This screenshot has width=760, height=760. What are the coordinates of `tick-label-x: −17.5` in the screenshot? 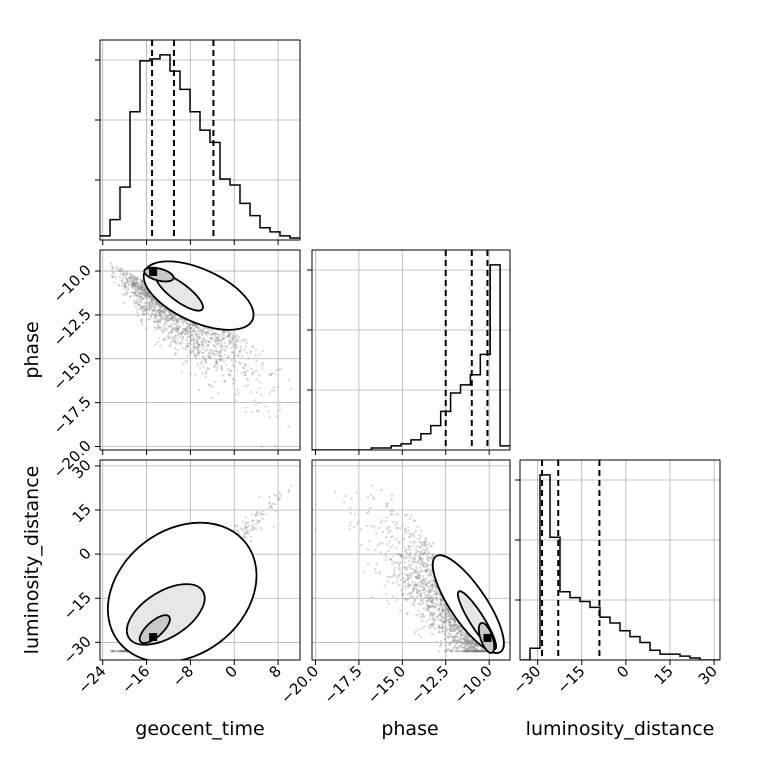 It's located at (342, 684).